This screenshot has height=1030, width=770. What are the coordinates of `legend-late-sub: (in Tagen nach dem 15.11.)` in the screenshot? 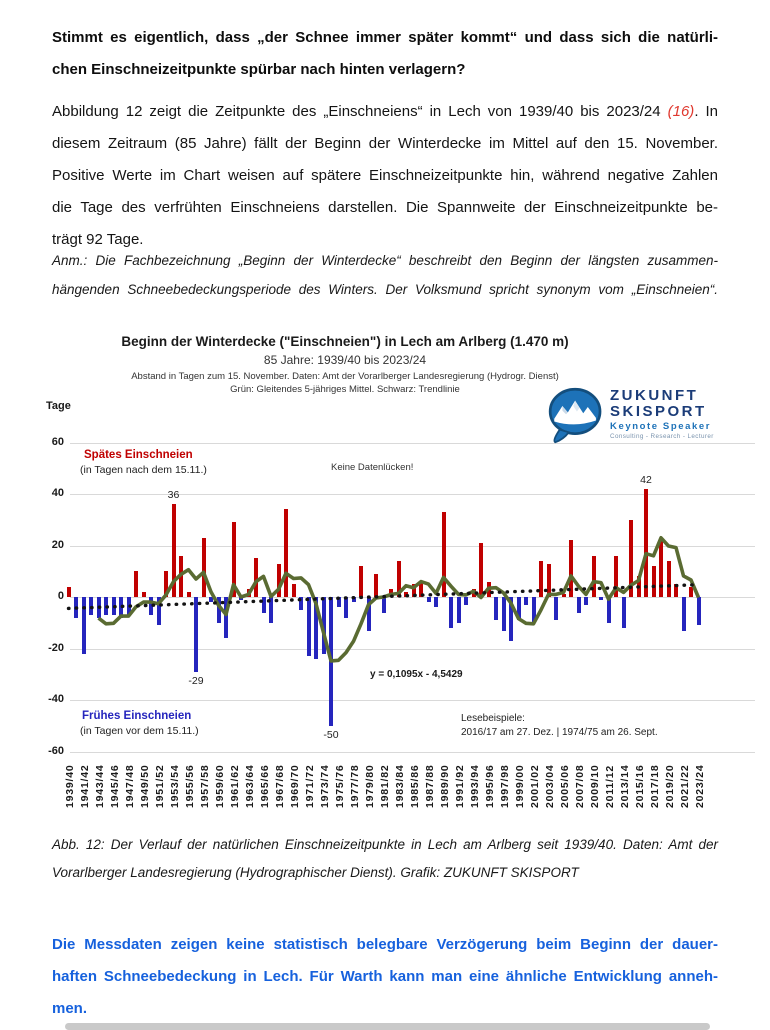 It's located at (143, 470).